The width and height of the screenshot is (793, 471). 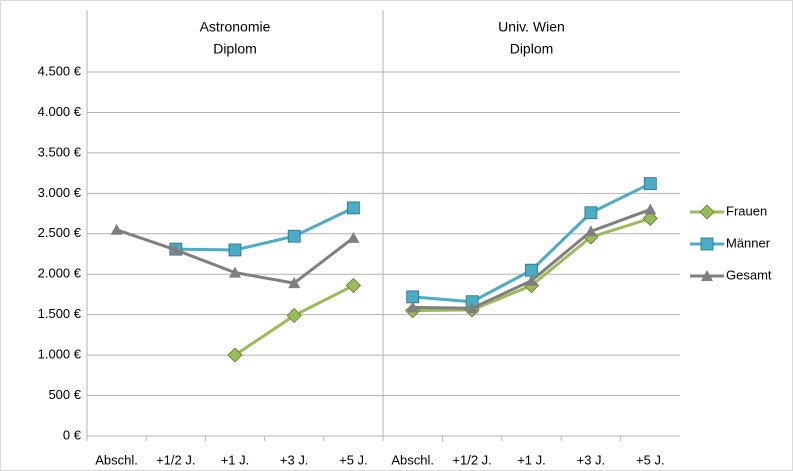 I want to click on legend-label: Frauen, so click(x=746, y=210).